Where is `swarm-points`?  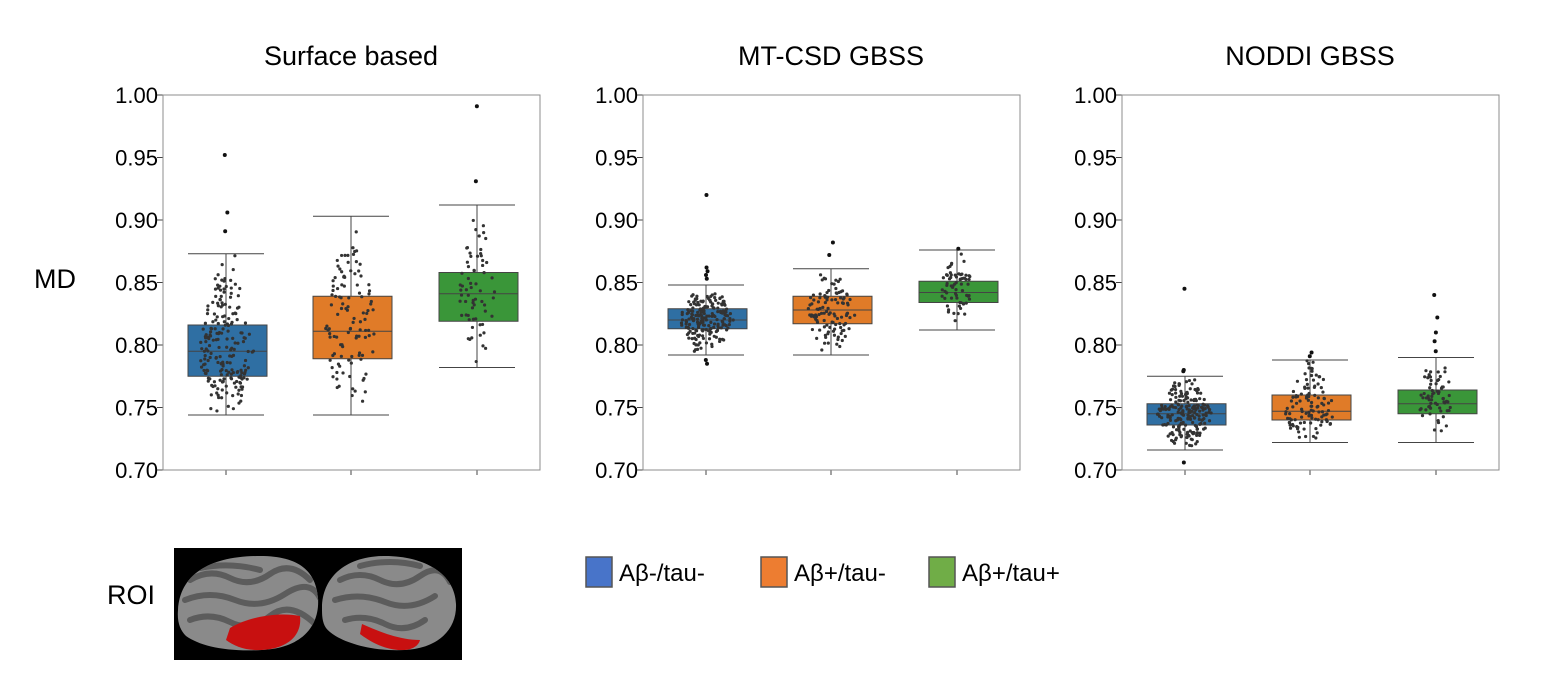
swarm-points is located at coordinates (477, 234).